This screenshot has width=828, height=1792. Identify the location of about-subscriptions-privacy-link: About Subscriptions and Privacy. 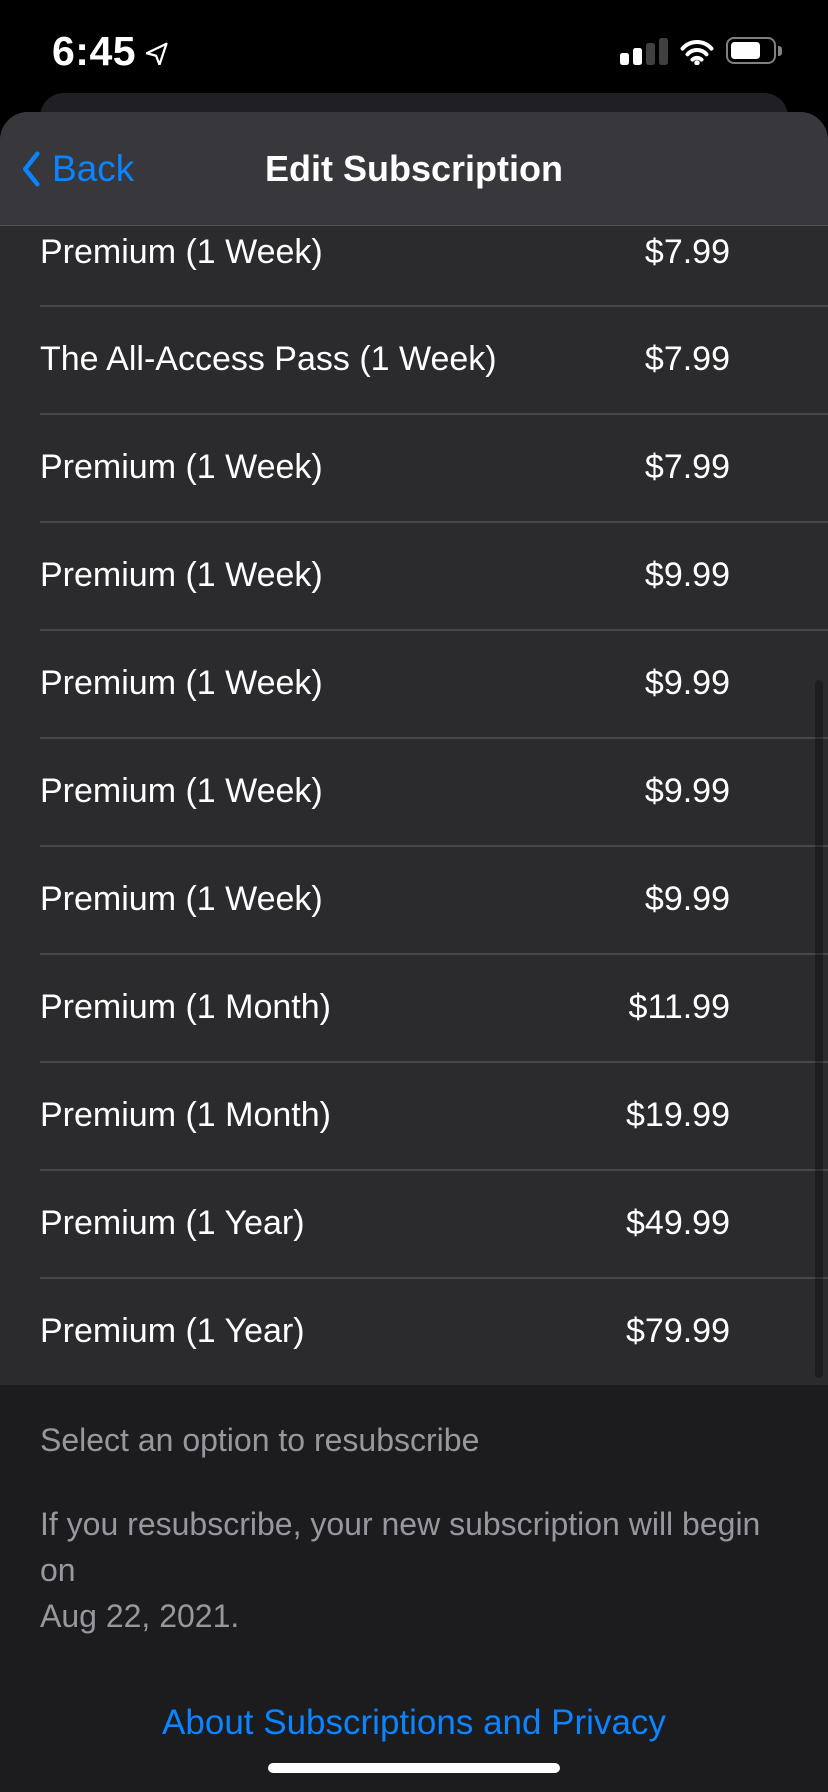
(414, 1722).